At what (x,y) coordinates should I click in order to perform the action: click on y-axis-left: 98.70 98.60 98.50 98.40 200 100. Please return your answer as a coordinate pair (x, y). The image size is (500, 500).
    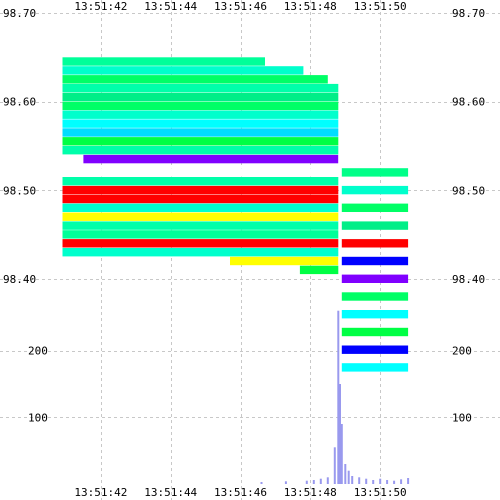
    Looking at the image, I should click on (25, 215).